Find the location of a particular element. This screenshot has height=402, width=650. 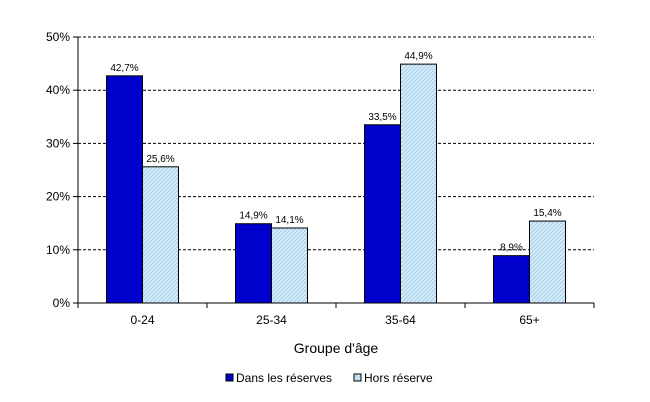

legend-label: Hors réserve is located at coordinates (398, 378).